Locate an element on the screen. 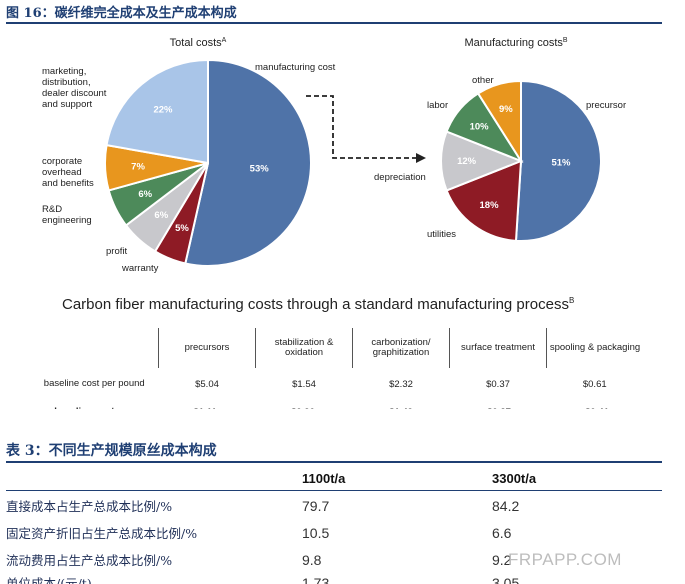  label-corporate-overhead: corporate overhead and benefits is located at coordinates (68, 172).